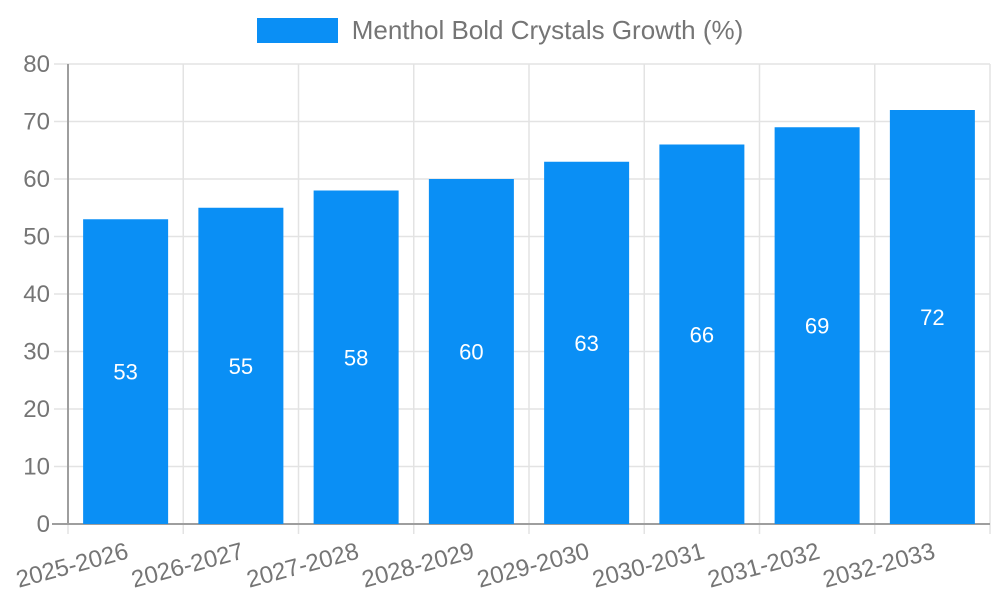 Image resolution: width=1000 pixels, height=600 pixels. I want to click on bar-2029-2030, so click(587, 342).